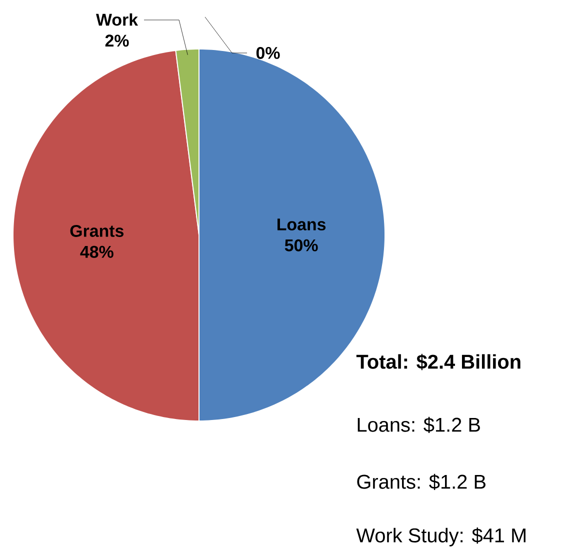  What do you see at coordinates (302, 224) in the screenshot?
I see `slice-label: Loans` at bounding box center [302, 224].